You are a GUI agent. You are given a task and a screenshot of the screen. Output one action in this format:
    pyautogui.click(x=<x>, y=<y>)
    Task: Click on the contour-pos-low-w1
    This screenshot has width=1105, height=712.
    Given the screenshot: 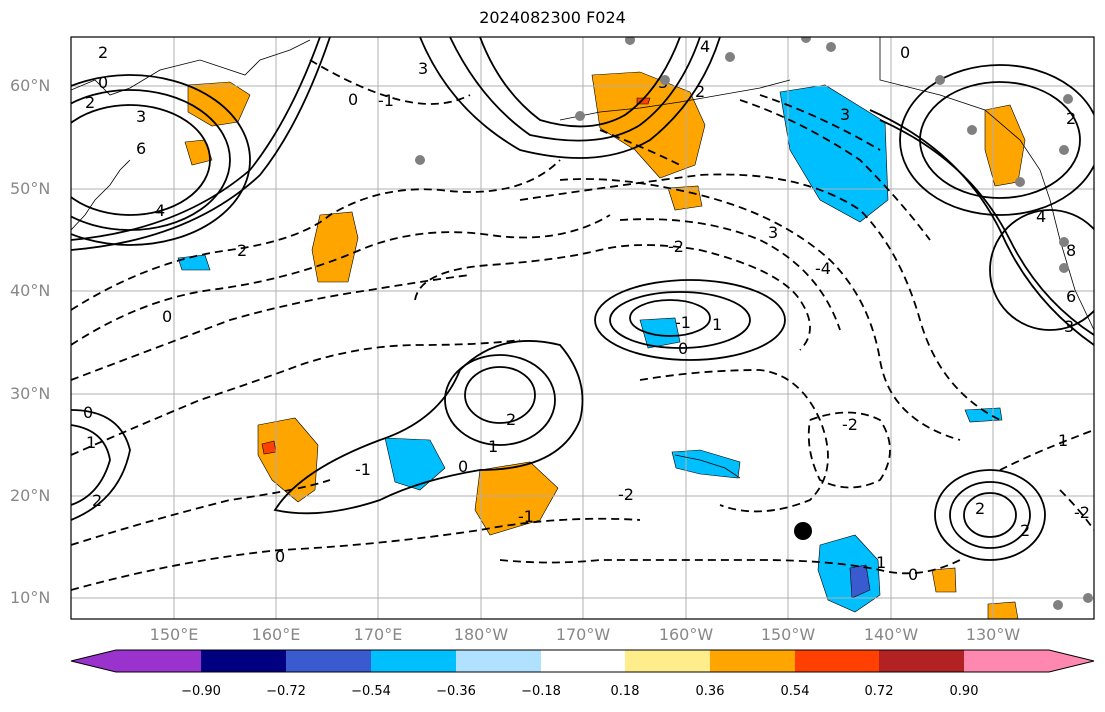 What is the action you would take?
    pyautogui.click(x=141, y=160)
    